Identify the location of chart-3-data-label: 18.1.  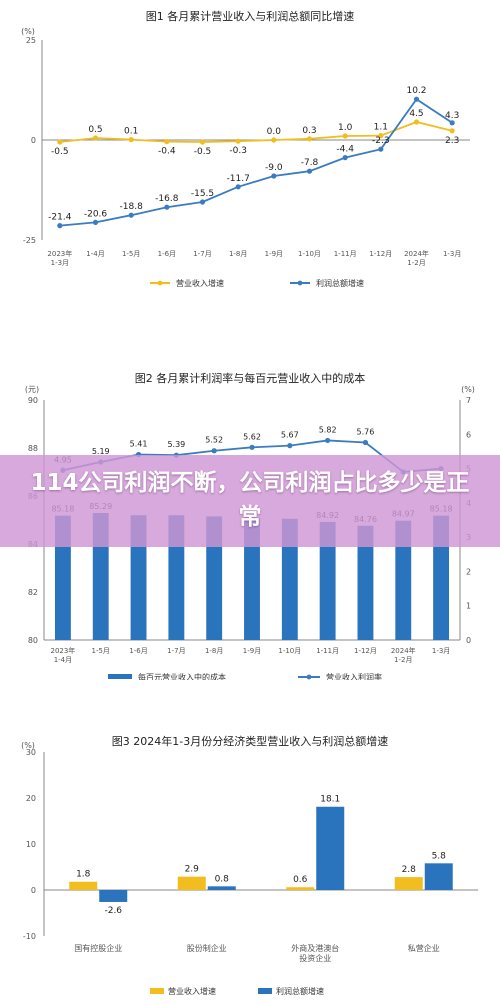
(330, 800).